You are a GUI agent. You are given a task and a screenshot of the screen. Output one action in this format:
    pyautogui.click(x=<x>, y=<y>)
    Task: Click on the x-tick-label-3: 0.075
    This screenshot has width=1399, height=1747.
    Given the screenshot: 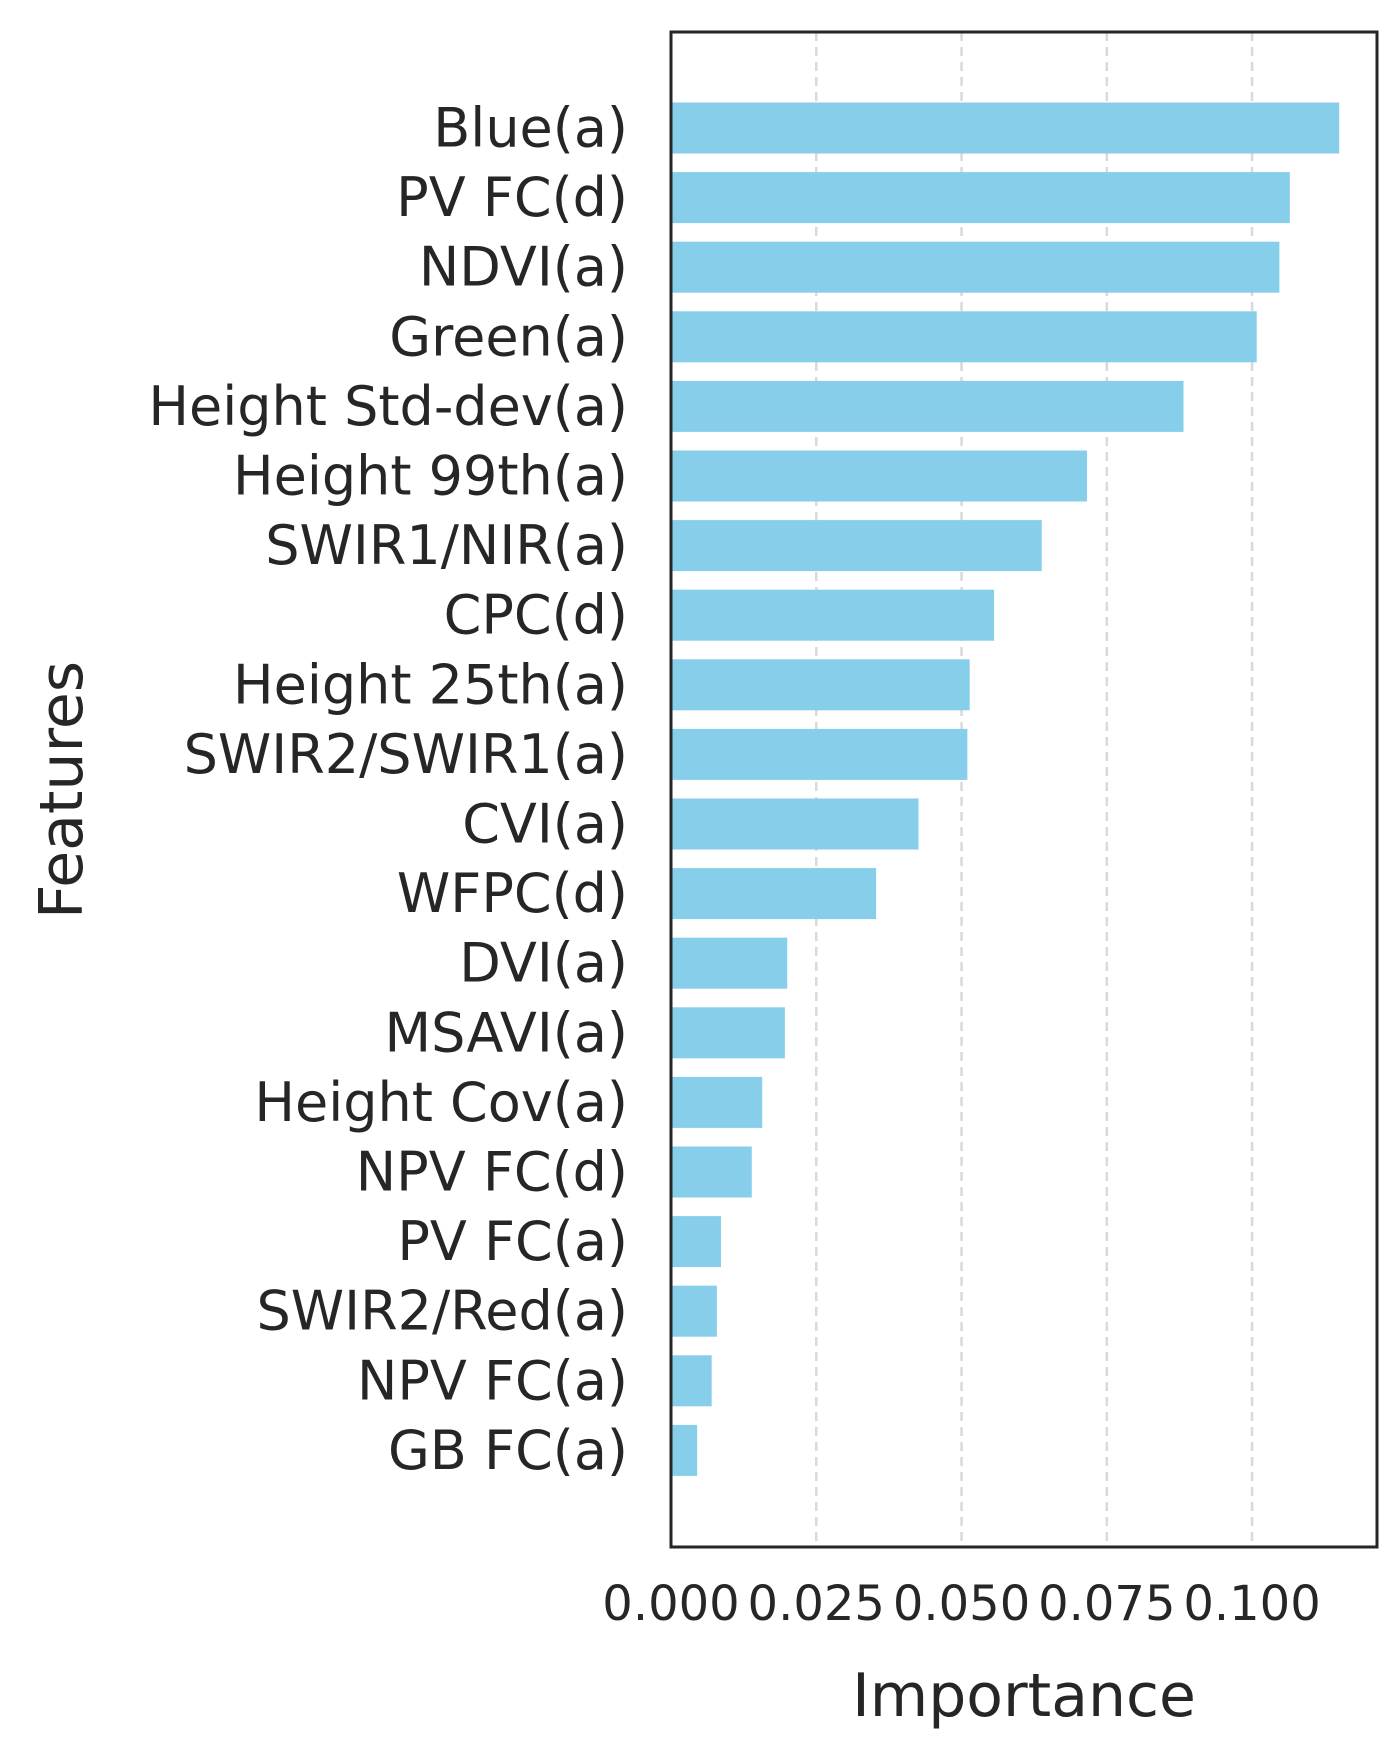 What is the action you would take?
    pyautogui.click(x=1106, y=1604)
    